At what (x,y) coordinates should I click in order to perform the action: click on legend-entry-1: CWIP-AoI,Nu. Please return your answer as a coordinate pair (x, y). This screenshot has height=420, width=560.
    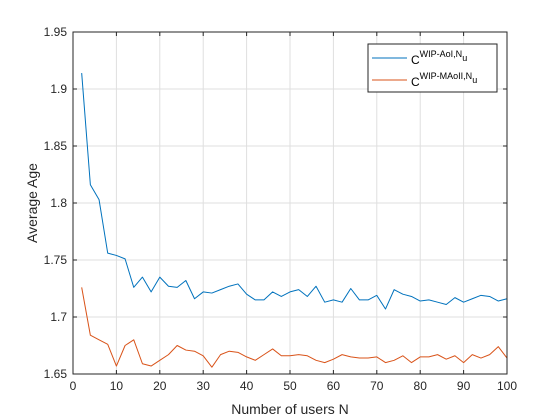
    Looking at the image, I should click on (439, 58).